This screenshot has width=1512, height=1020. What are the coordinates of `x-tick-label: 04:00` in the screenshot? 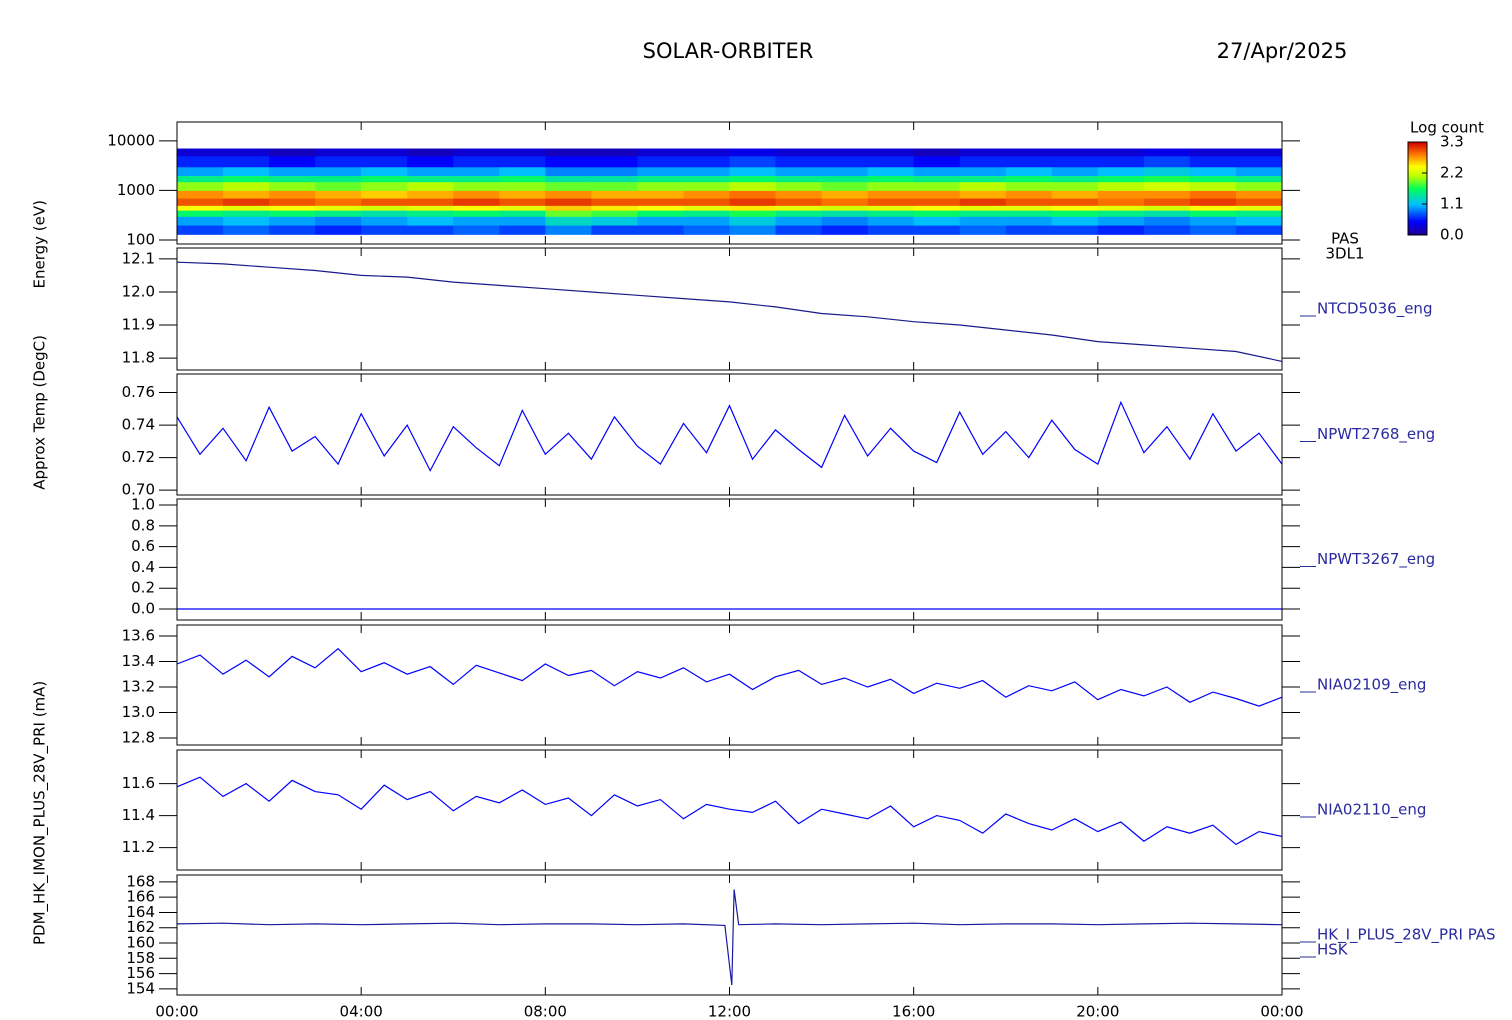 It's located at (361, 1011).